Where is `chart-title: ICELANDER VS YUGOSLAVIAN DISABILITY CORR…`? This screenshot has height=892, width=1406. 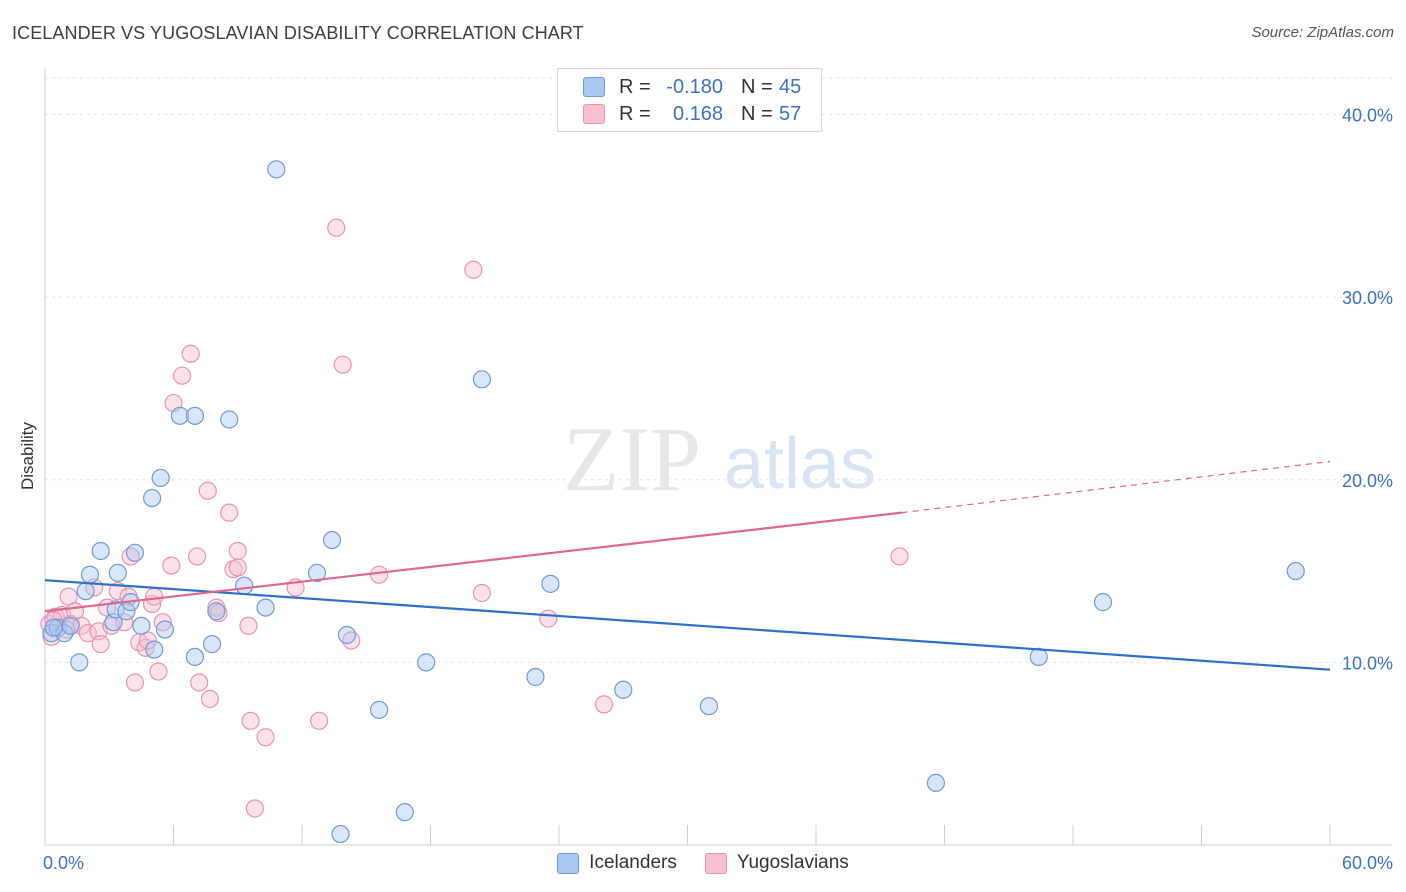 chart-title: ICELANDER VS YUGOSLAVIAN DISABILITY CORR… is located at coordinates (298, 33).